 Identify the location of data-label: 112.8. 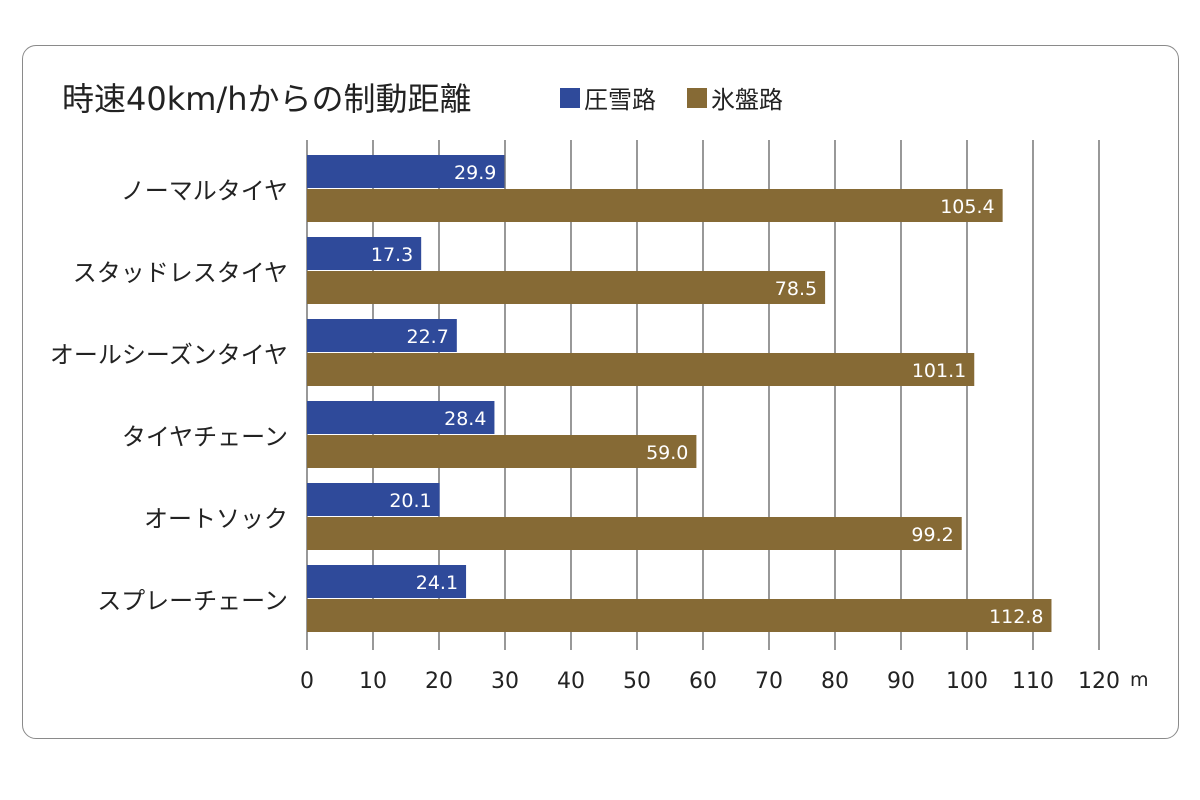
(1016, 617).